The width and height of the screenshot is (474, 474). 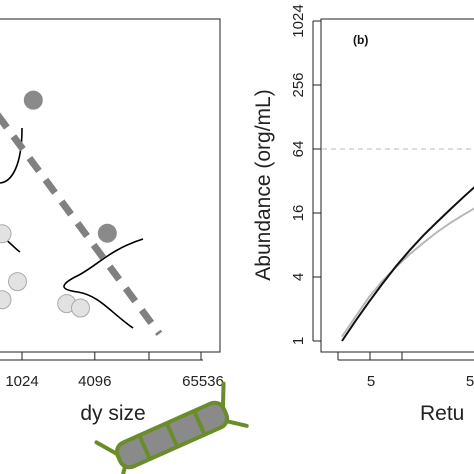 What do you see at coordinates (298, 277) in the screenshot?
I see `y-tick-label: 4` at bounding box center [298, 277].